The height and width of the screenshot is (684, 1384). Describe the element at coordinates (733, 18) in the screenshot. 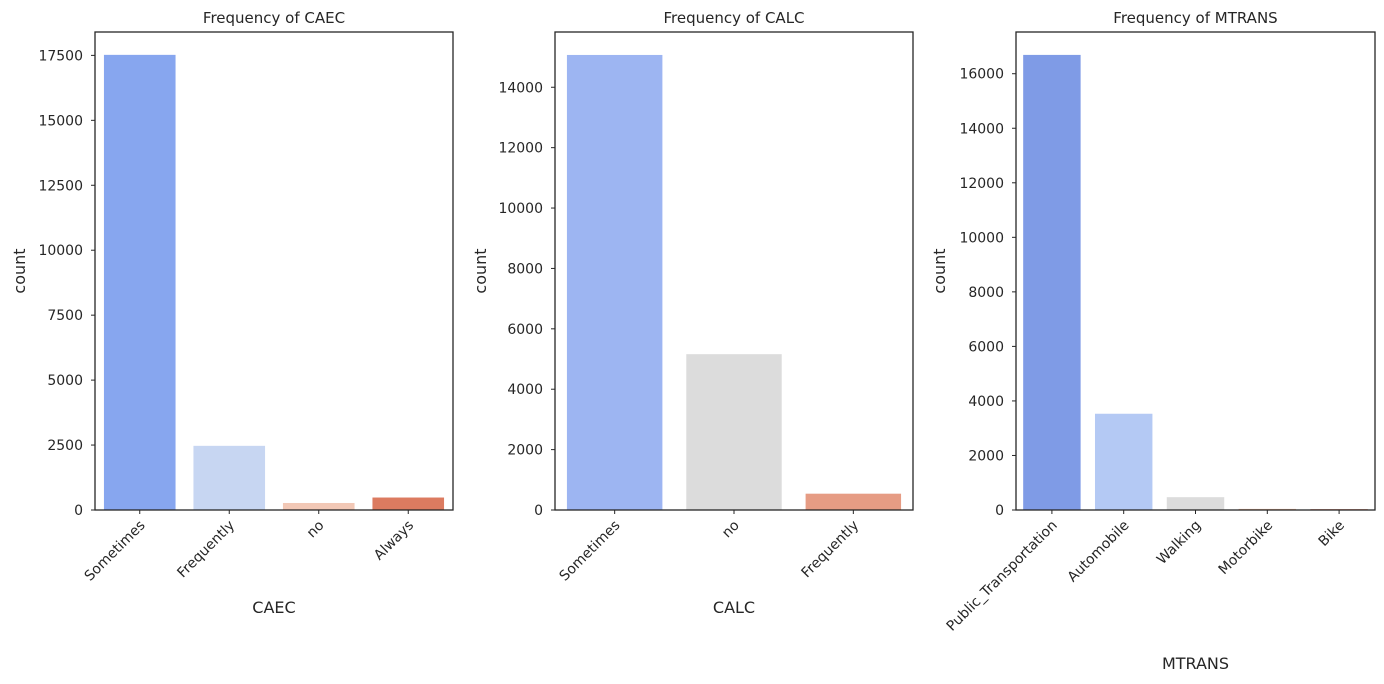

I see `chart-title: Frequency of CALC` at that location.